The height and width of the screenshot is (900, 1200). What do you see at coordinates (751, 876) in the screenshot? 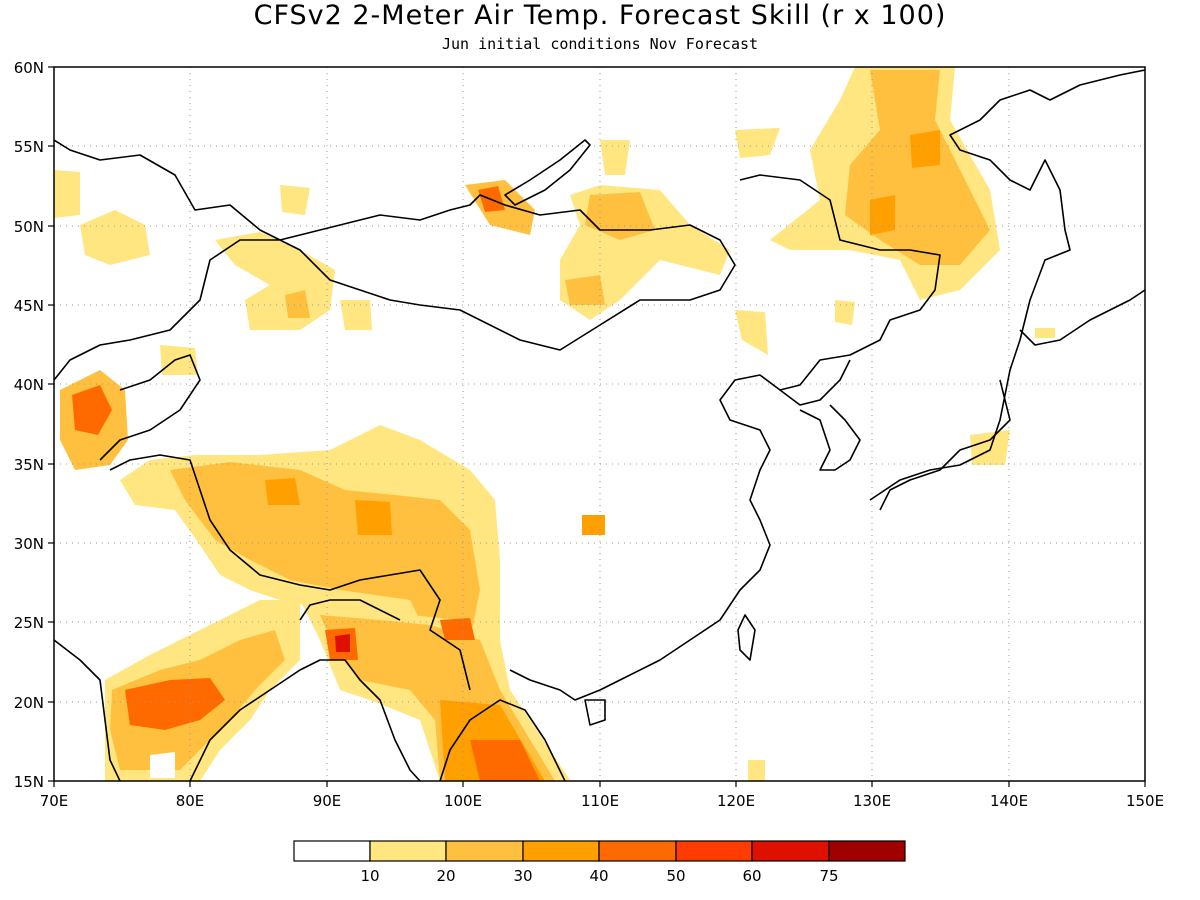
I see `colorbar-label: 60` at bounding box center [751, 876].